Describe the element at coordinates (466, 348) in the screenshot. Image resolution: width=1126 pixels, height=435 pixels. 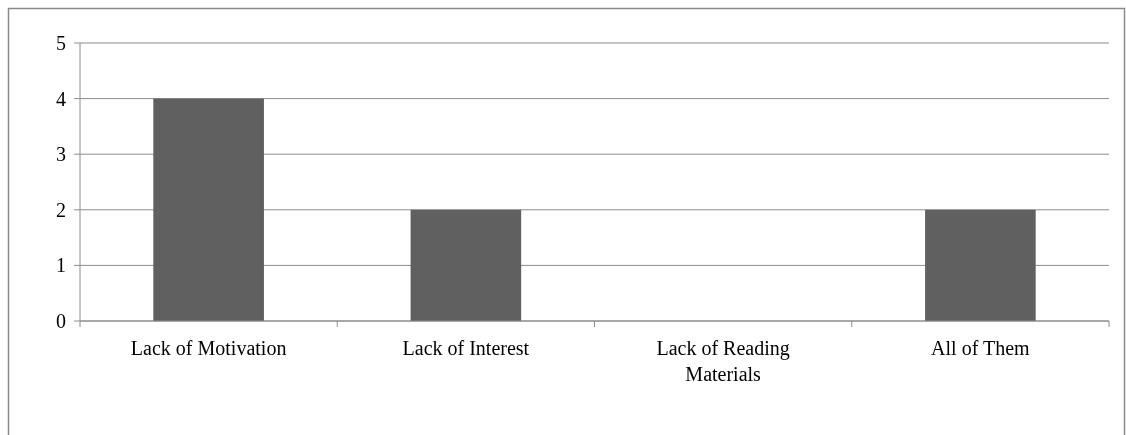
I see `x-tick-label: Lack of Interest` at that location.